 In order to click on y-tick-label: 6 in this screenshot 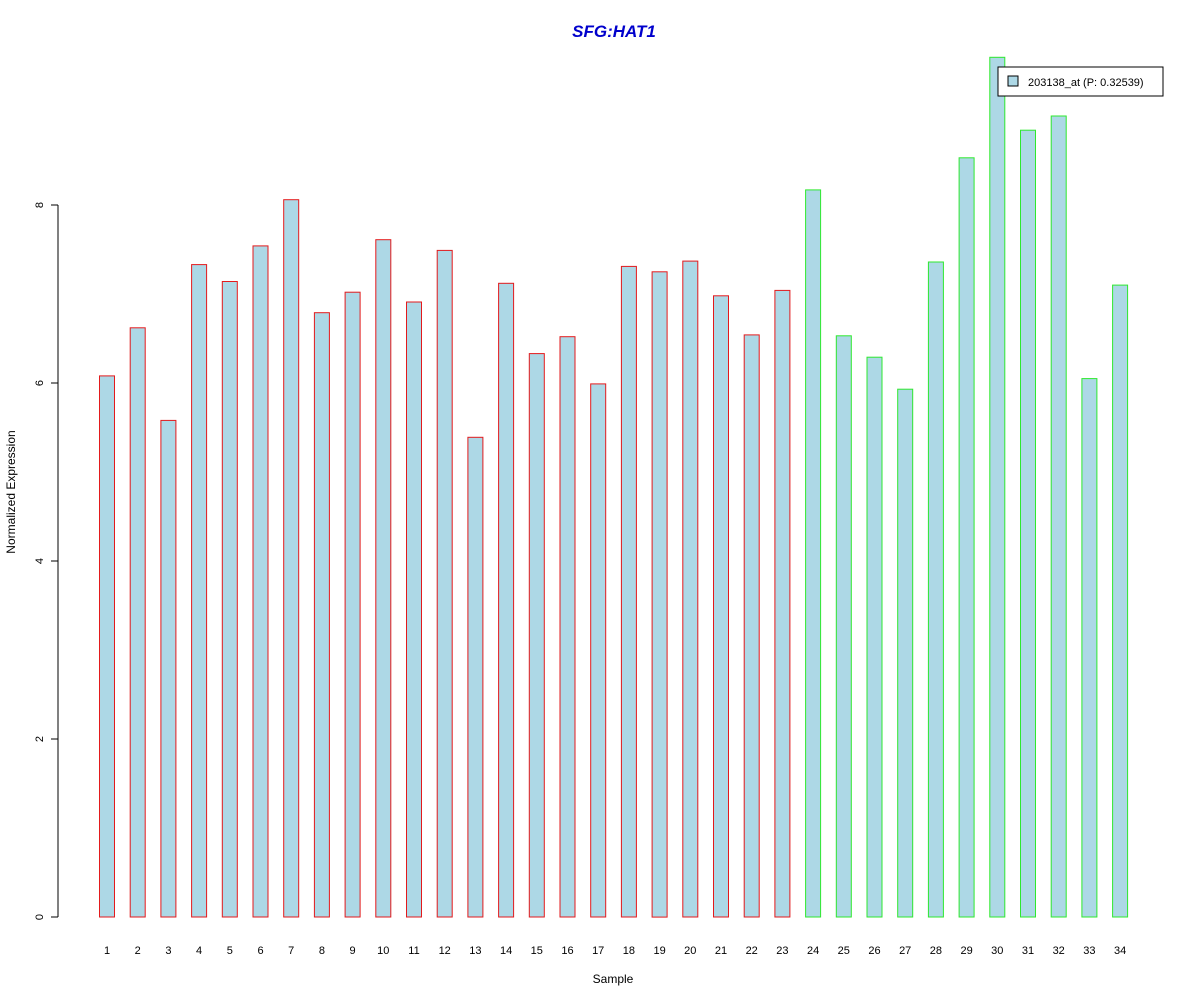, I will do `click(40, 383)`.